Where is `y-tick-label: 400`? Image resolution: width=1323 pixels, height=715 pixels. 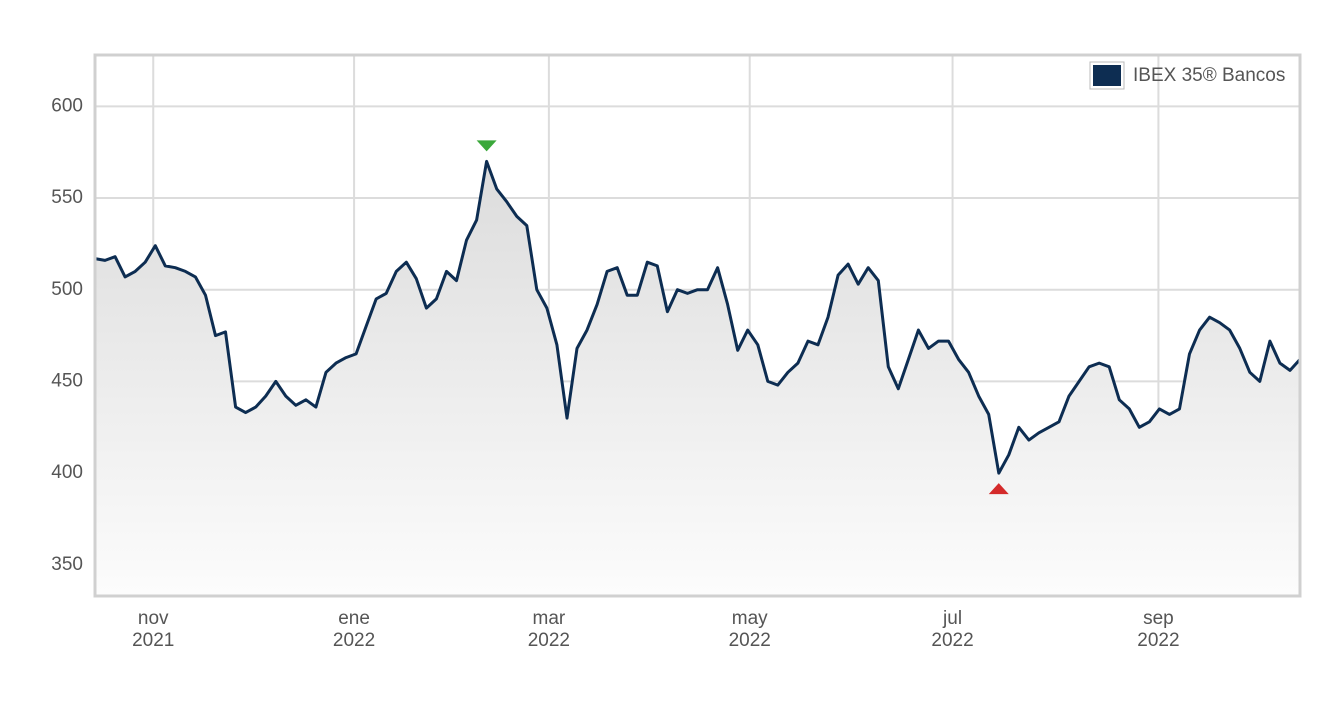 y-tick-label: 400 is located at coordinates (67, 472).